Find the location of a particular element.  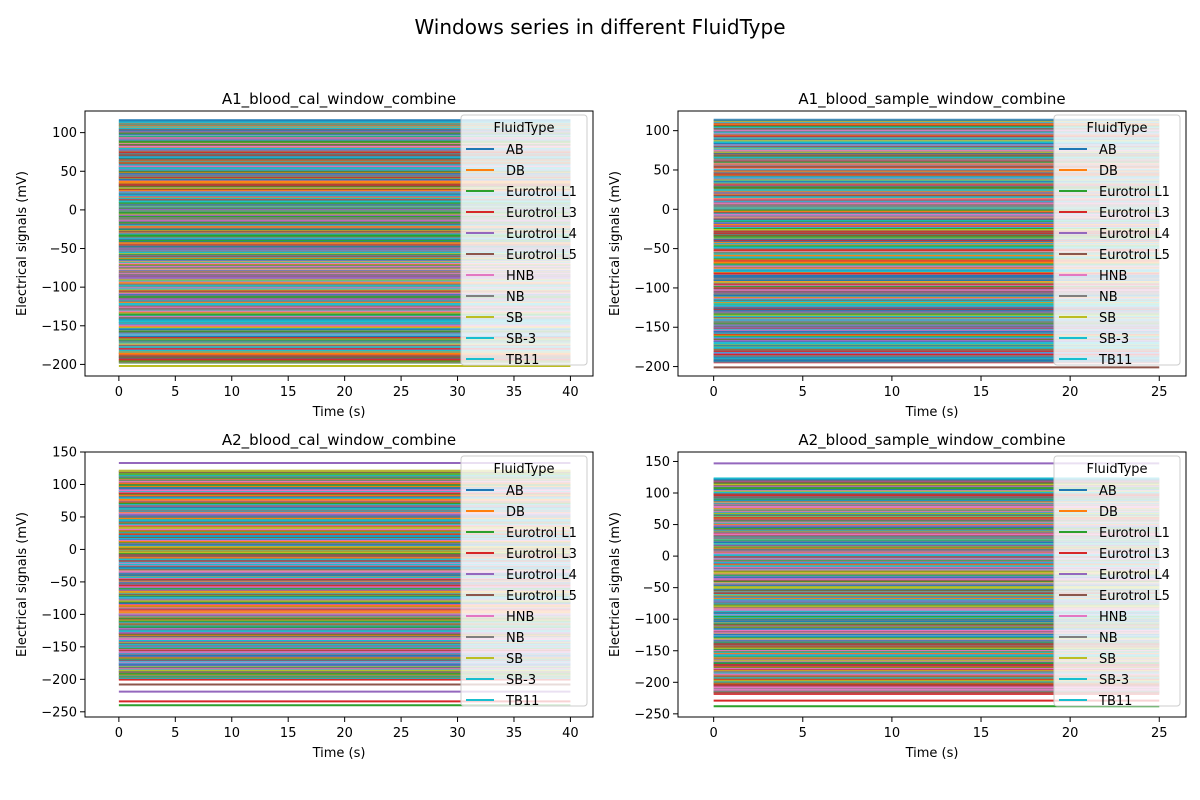

subplot-title: A2_blood_cal_window_combine is located at coordinates (339, 440).